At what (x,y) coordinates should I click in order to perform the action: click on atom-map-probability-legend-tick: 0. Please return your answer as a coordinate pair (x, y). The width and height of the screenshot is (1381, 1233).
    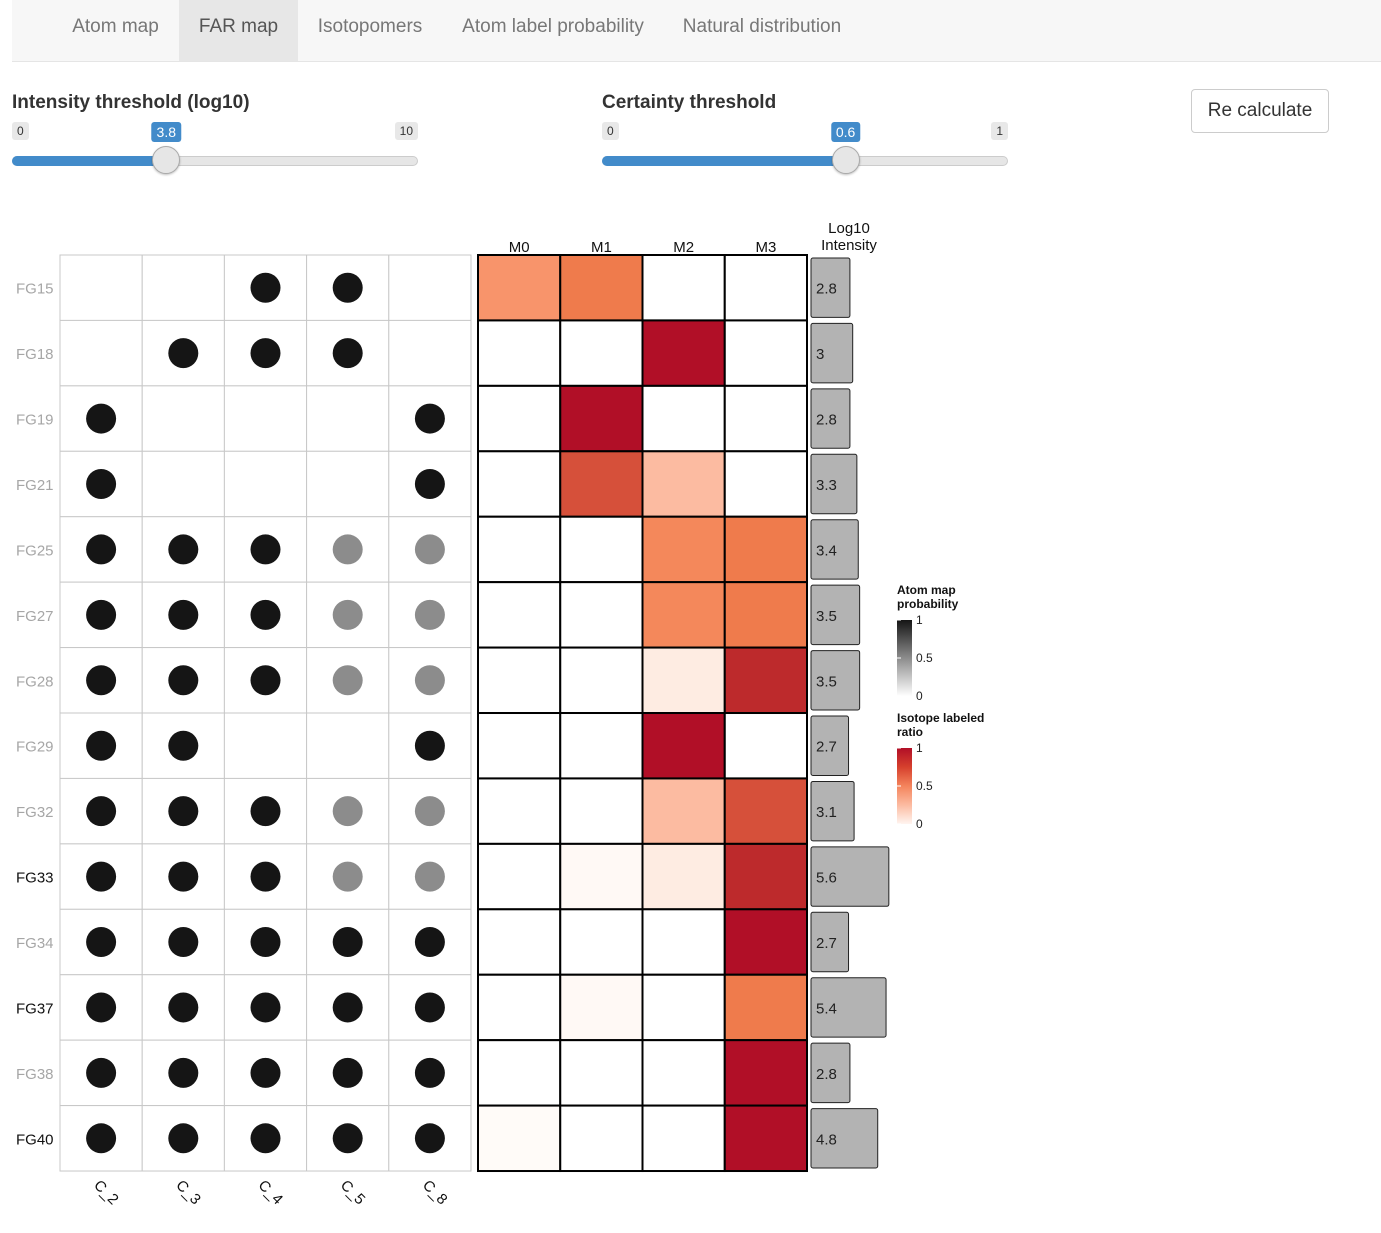
    Looking at the image, I should click on (919, 696).